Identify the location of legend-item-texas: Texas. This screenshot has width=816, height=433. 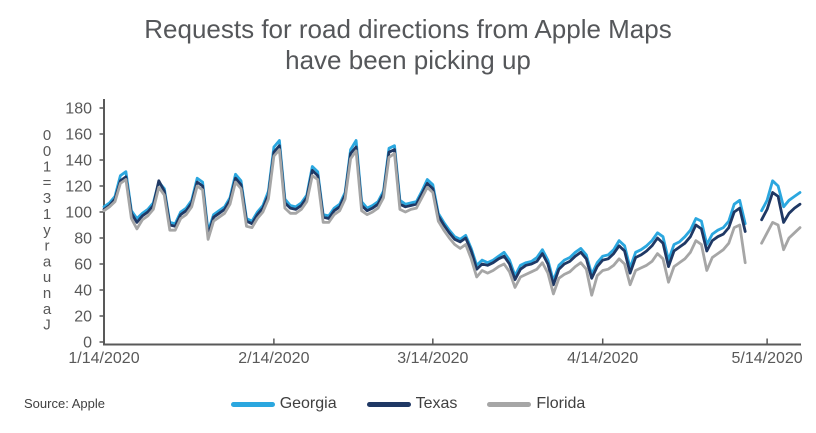
(412, 404).